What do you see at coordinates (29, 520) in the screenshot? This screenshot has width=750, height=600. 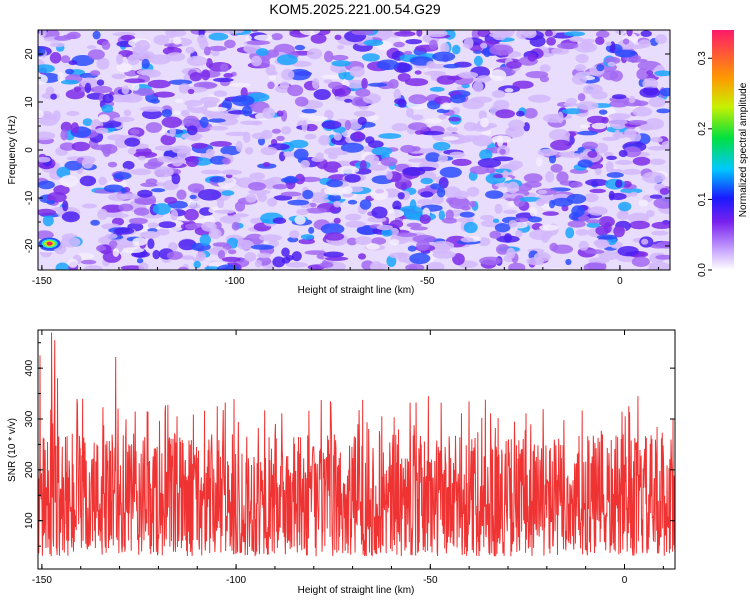 I see `y-tick-label: 100` at bounding box center [29, 520].